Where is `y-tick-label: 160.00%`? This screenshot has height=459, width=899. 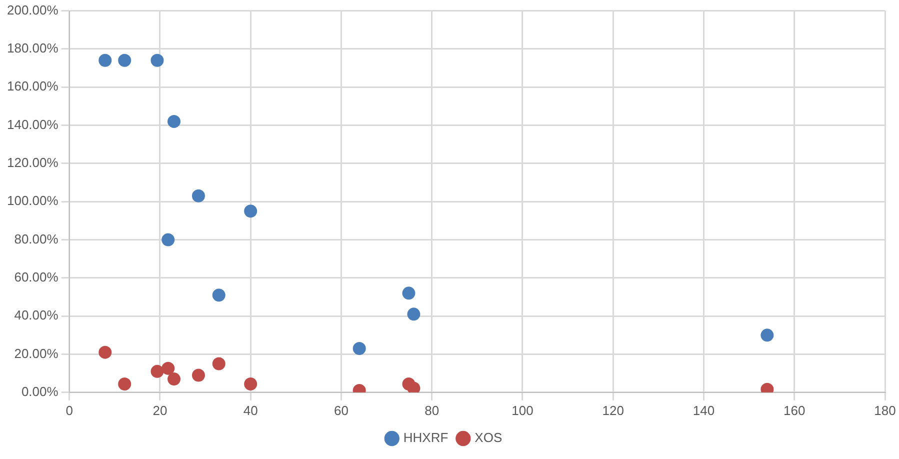
y-tick-label: 160.00% is located at coordinates (32, 86).